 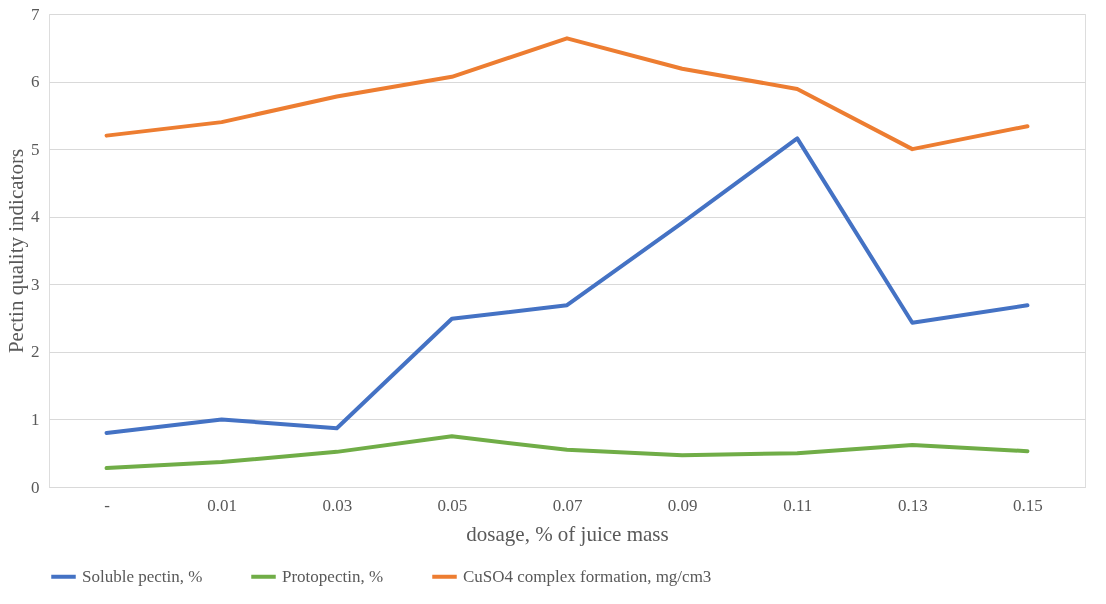 I want to click on x-tick-label: 0.15, so click(x=1028, y=505).